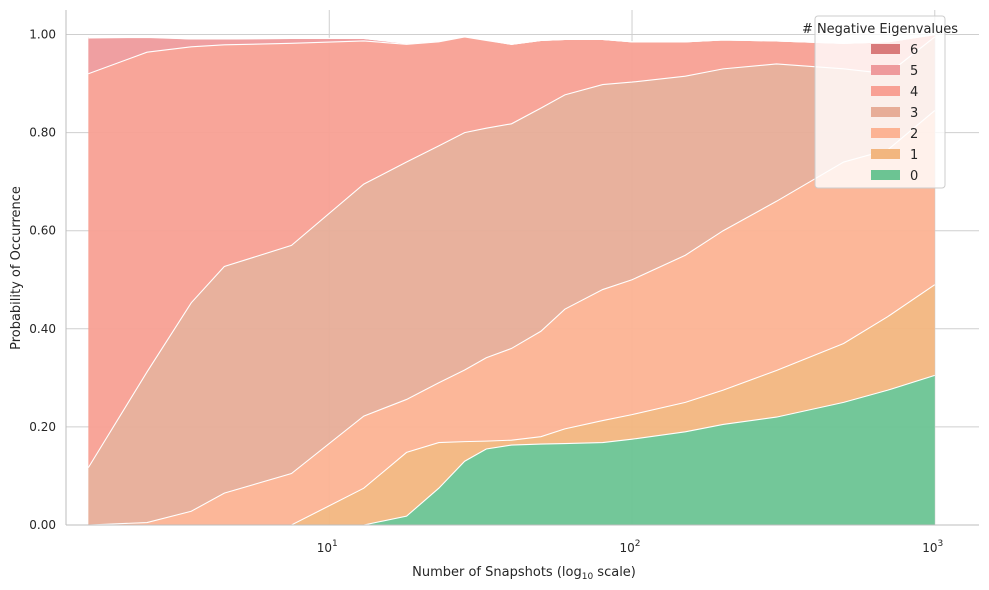  Describe the element at coordinates (42, 329) in the screenshot. I see `y-tick-label-2: 0.40` at that location.